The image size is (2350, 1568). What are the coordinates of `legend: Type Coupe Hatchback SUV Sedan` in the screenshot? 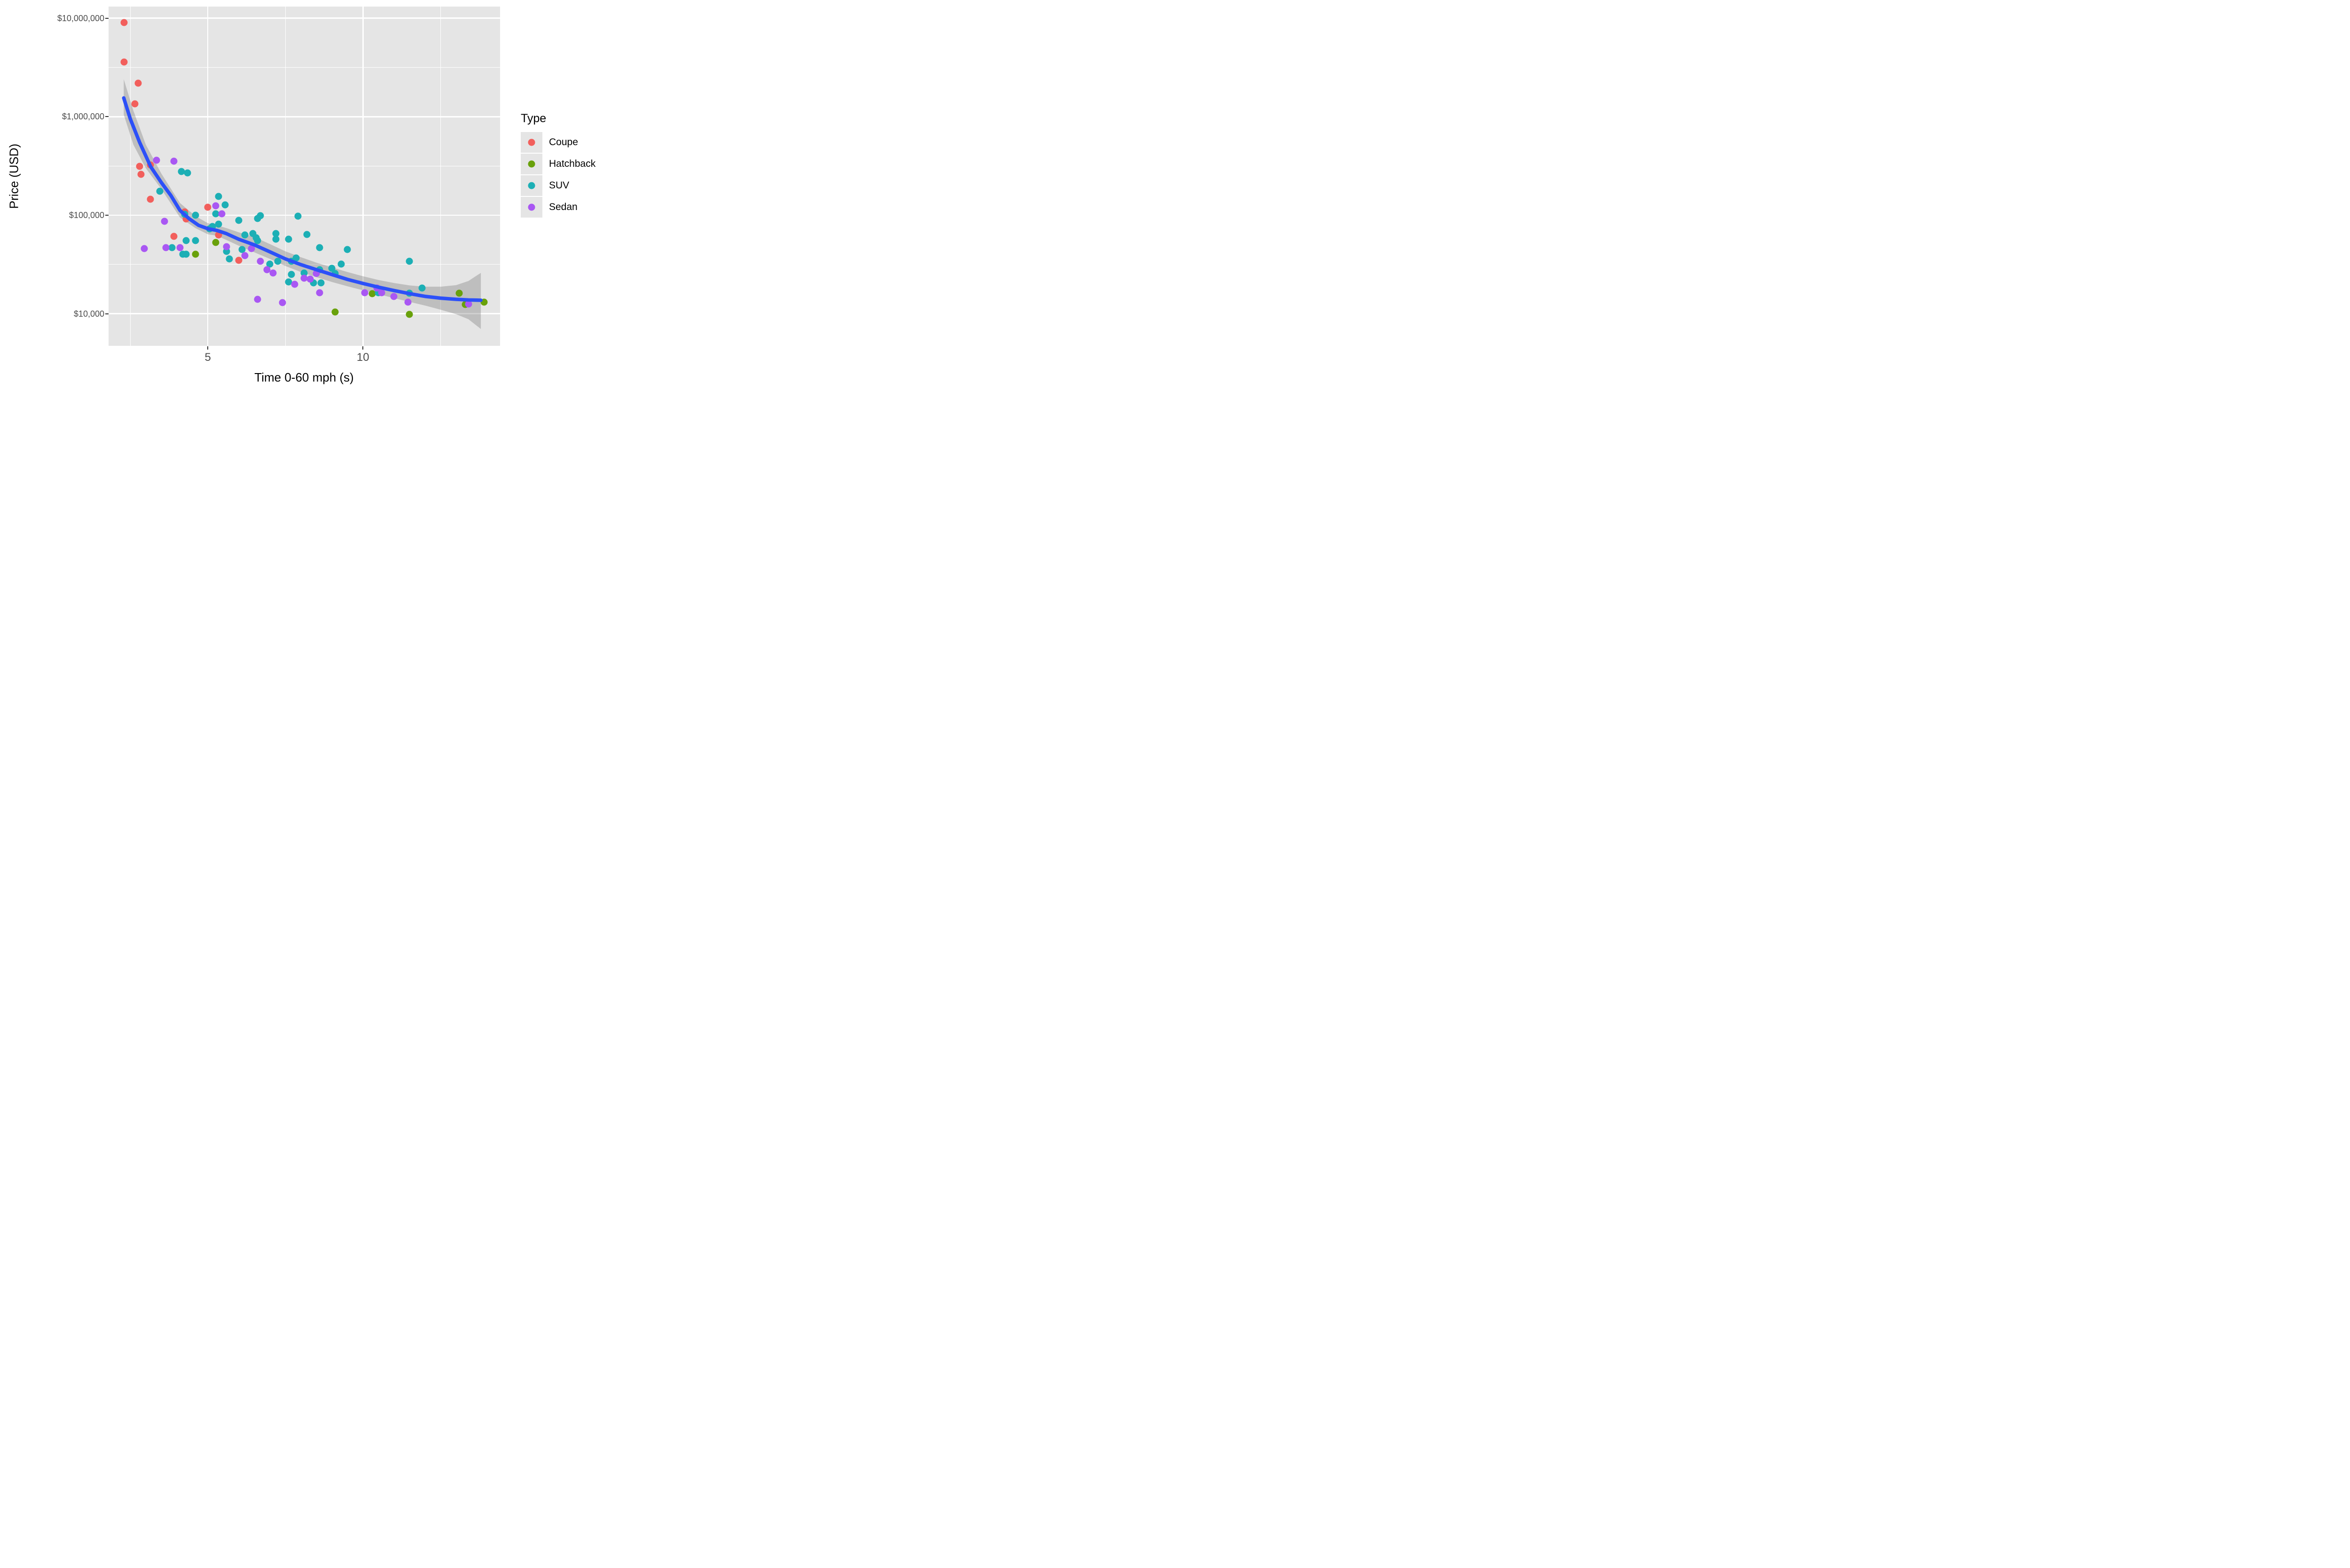 It's located at (558, 165).